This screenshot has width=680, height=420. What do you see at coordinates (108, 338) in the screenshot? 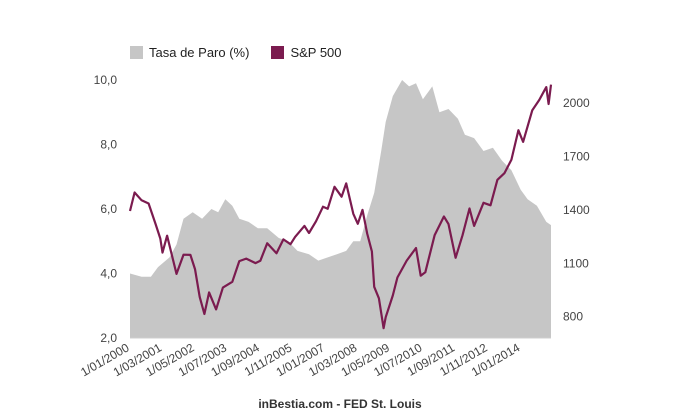
I see `y-left-tick-label: 2,0` at bounding box center [108, 338].